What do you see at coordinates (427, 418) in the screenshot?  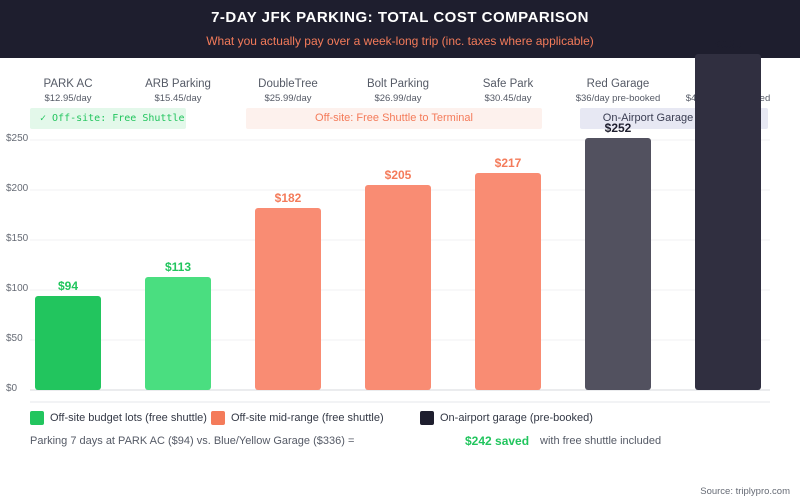 I see `legend-swatch-airport` at bounding box center [427, 418].